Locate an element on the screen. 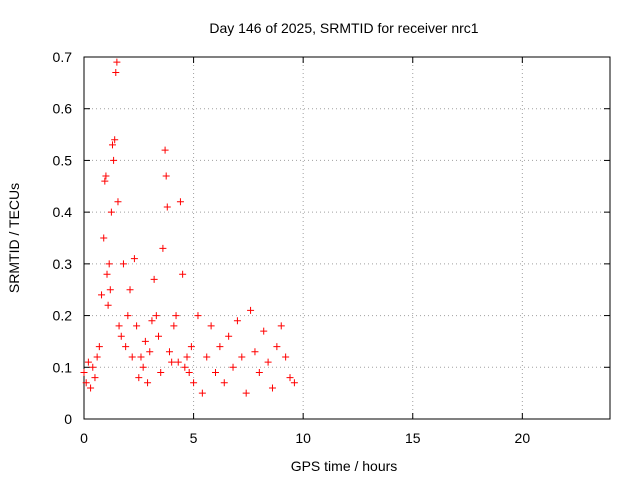 This screenshot has height=480, width=640. y-tick-label: 0.6 is located at coordinates (63, 109).